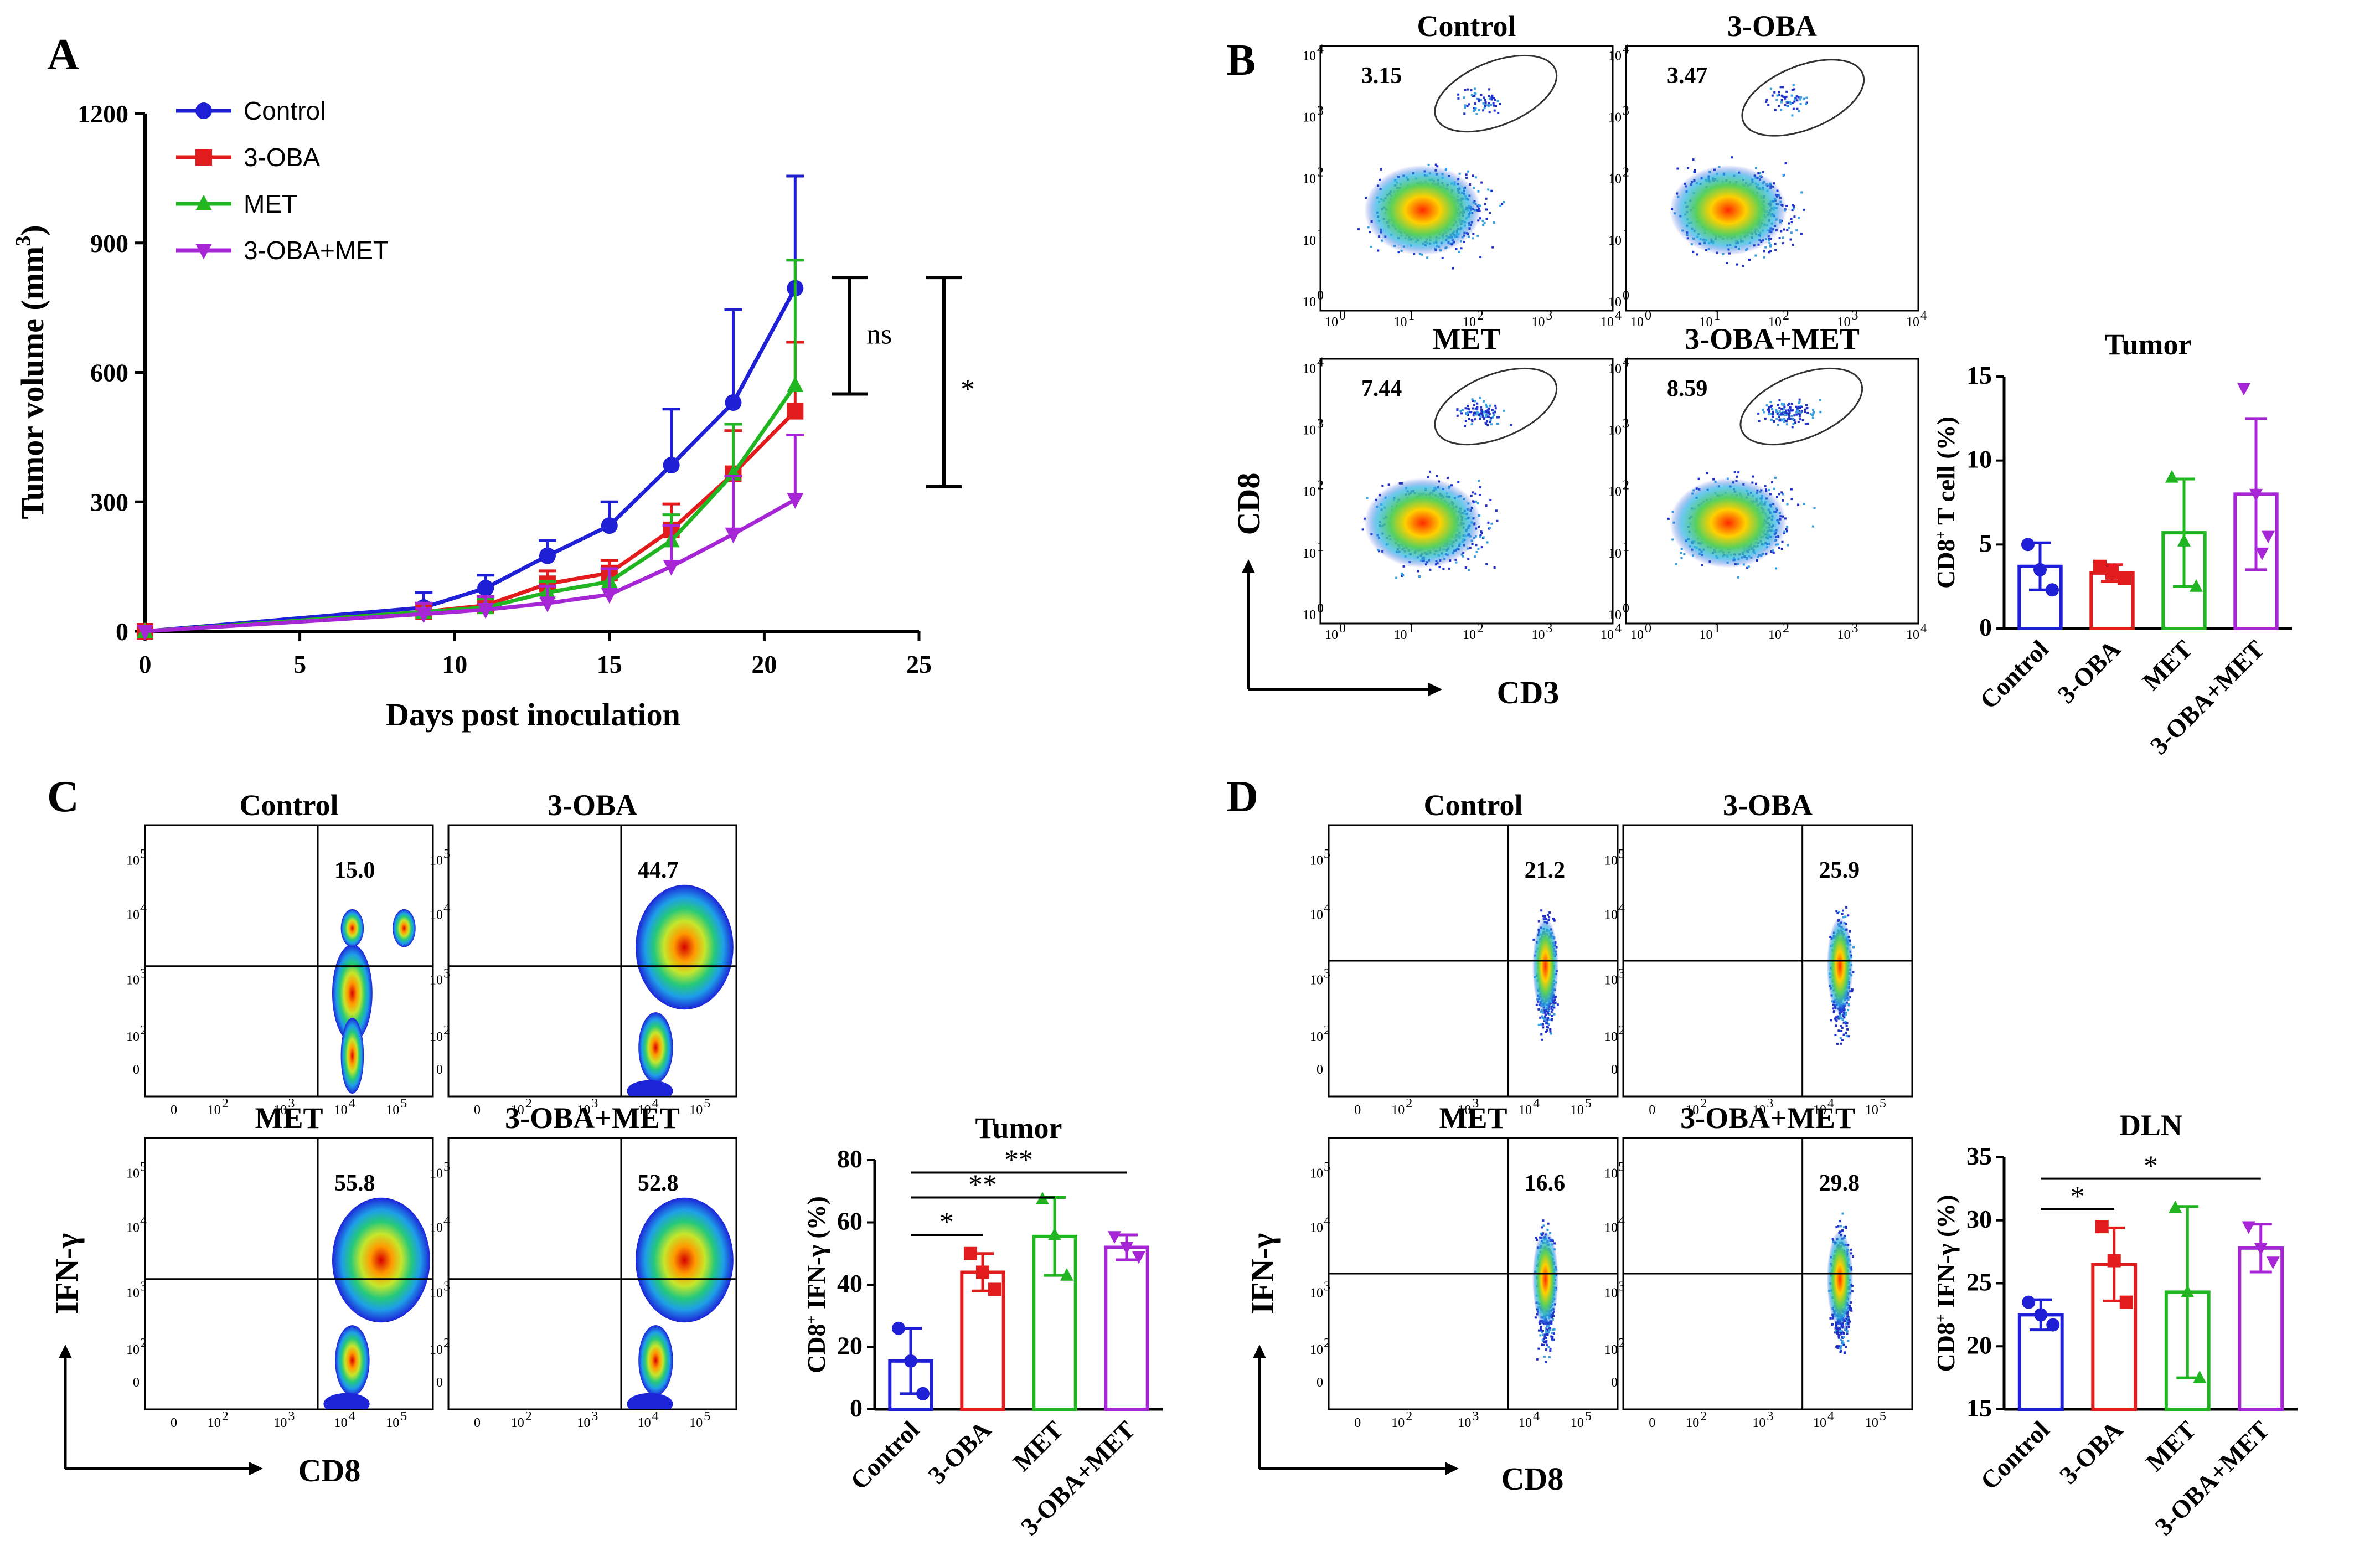  Describe the element at coordinates (1545, 966) in the screenshot. I see `flow-density-core` at that location.